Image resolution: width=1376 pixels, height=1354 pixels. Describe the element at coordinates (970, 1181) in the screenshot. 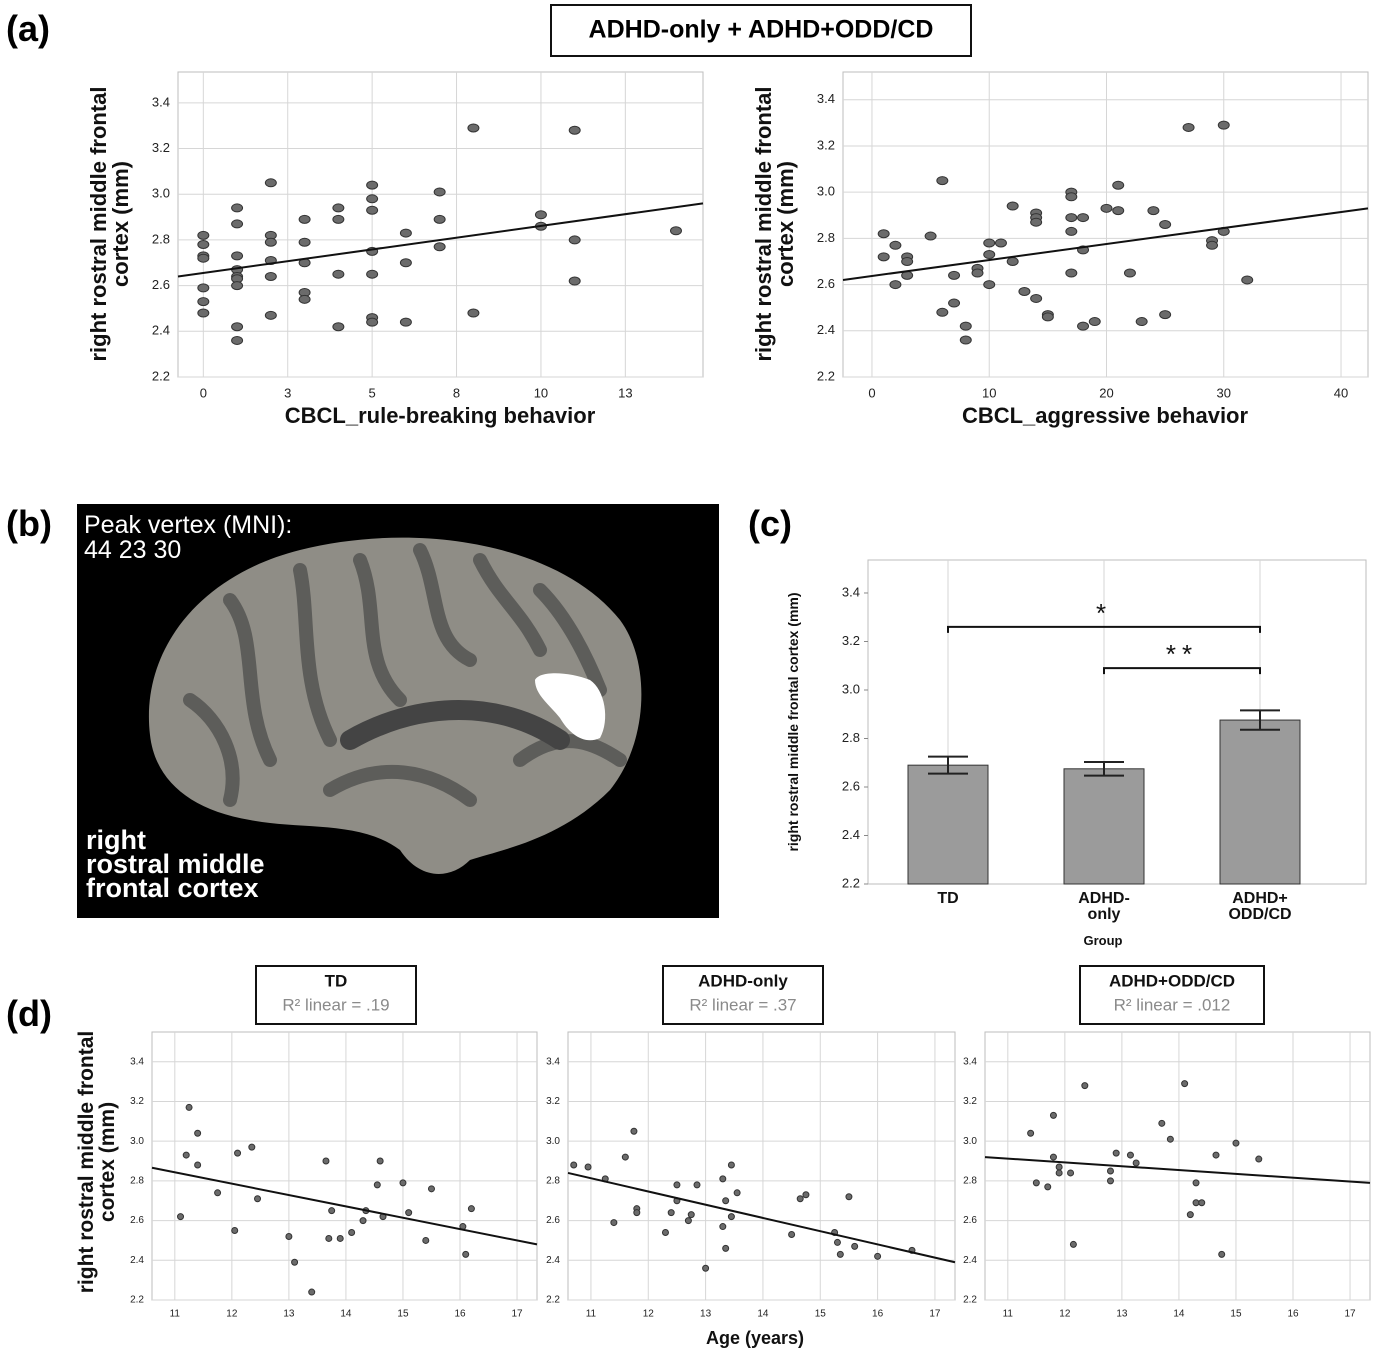

I see `y-tick-label: 2.8` at that location.